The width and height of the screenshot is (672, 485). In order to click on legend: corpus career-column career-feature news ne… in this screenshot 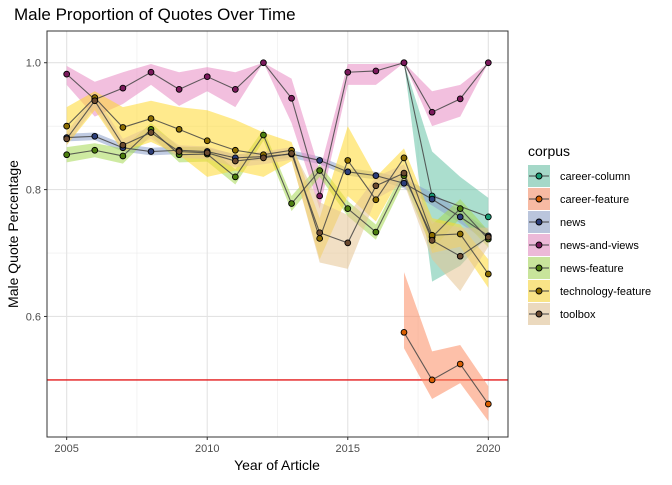, I will do `click(589, 234)`.